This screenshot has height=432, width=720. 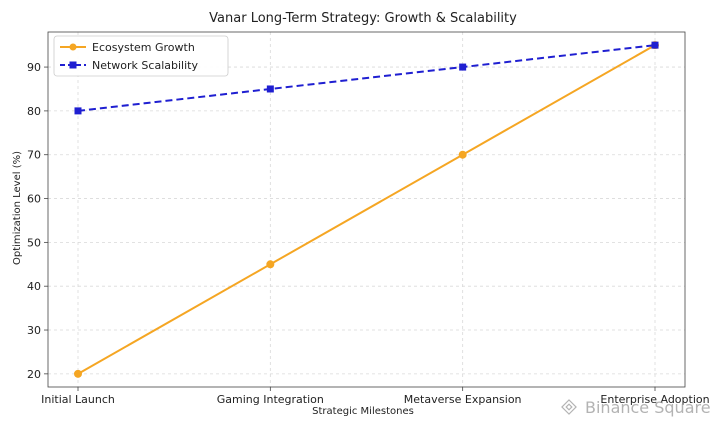 I want to click on x-tick-label: Initial Launch, so click(x=78, y=399).